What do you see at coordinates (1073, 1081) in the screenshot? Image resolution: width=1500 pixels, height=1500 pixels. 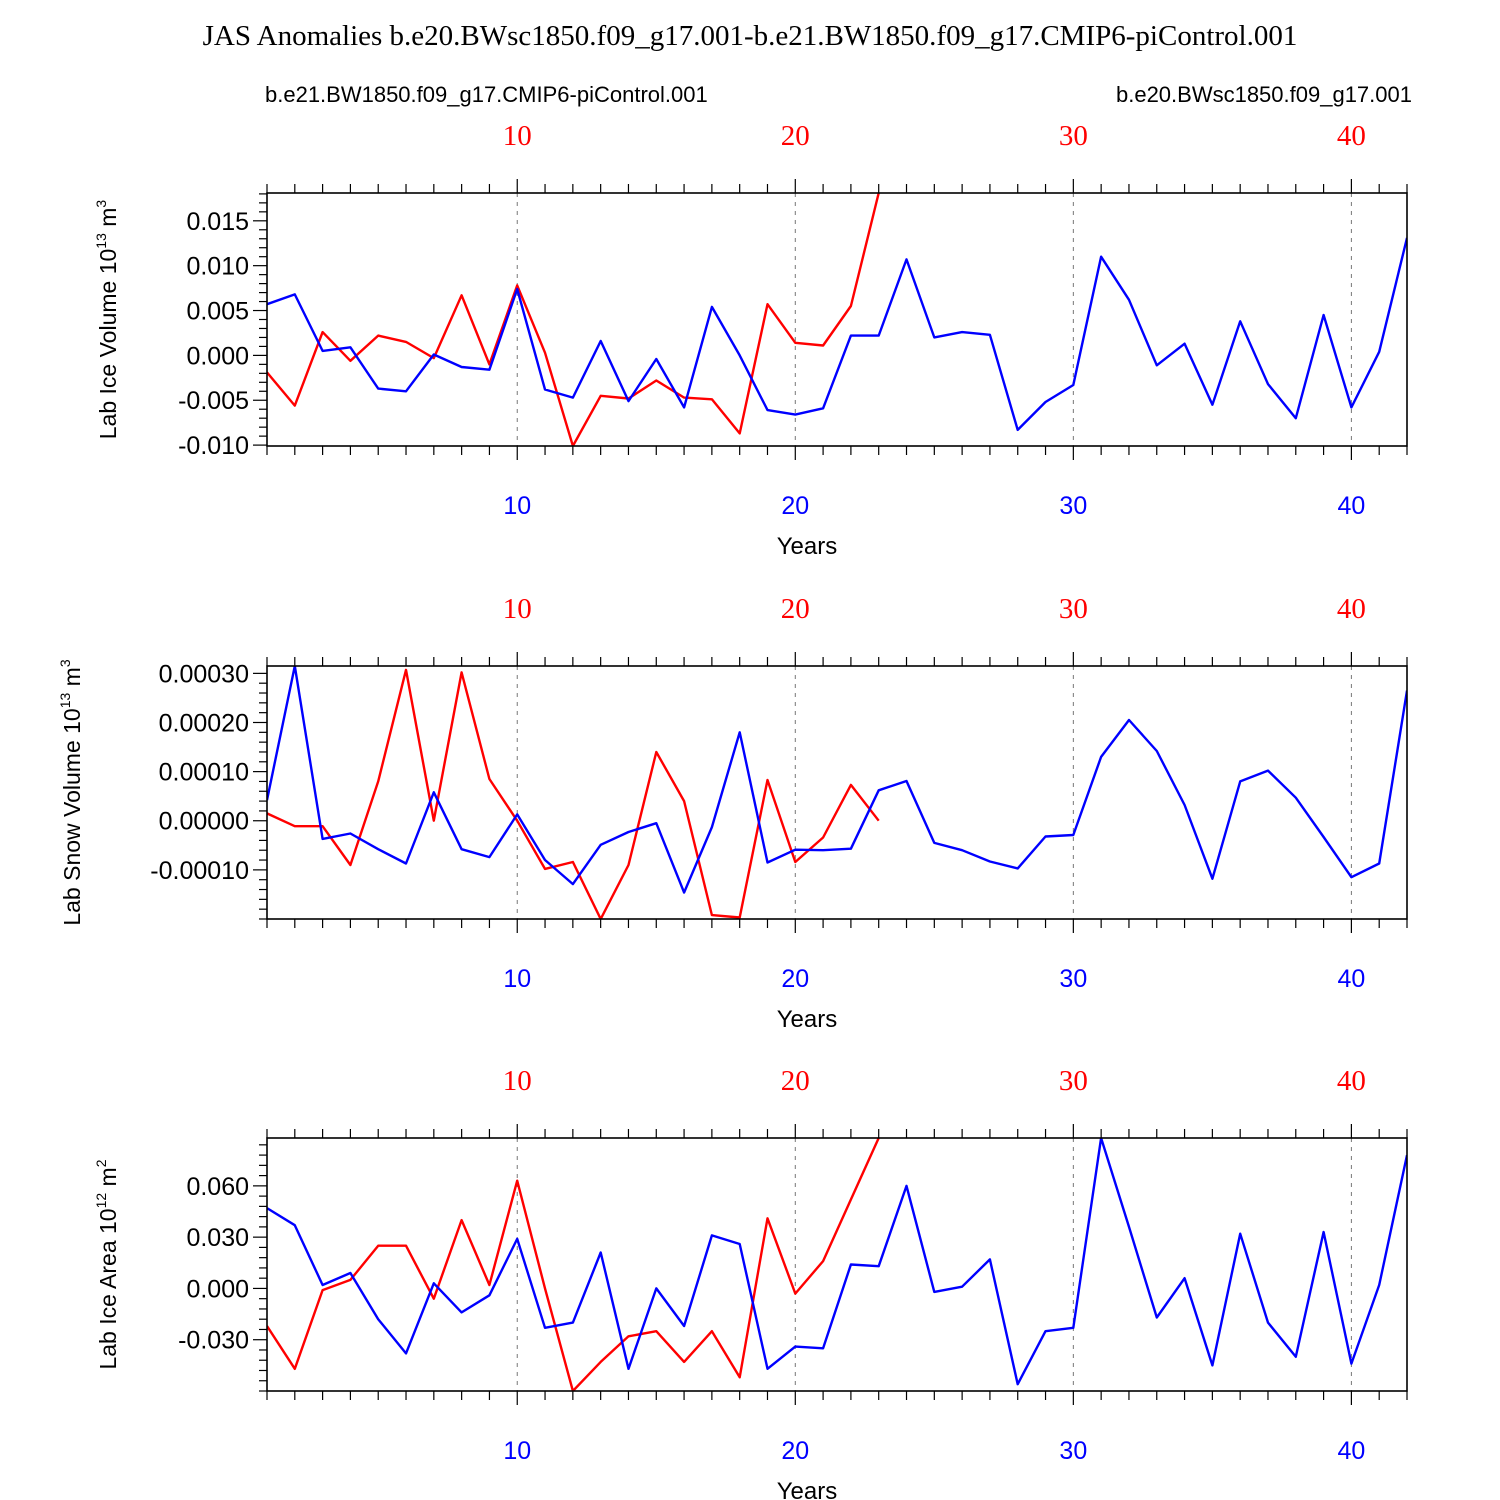 I see `panel-3-xtick-top-label-30: 30` at bounding box center [1073, 1081].